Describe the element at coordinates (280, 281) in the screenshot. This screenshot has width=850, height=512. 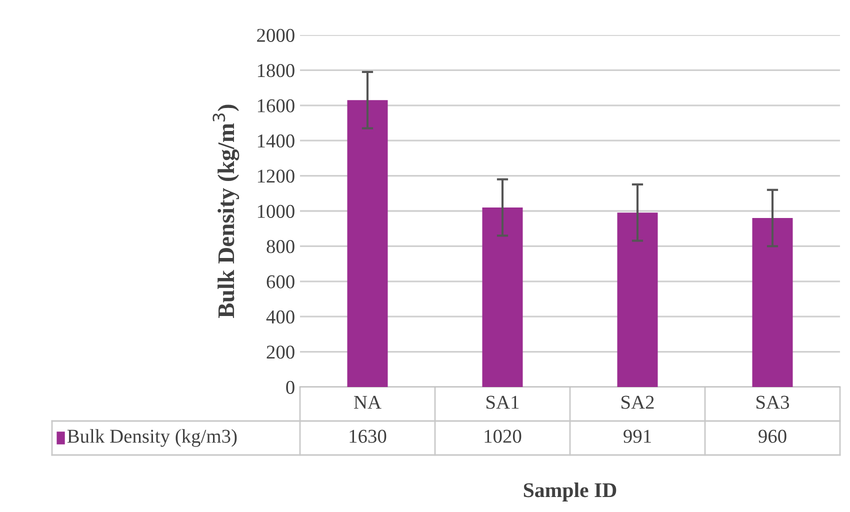
I see `y-tick-label: 600` at that location.